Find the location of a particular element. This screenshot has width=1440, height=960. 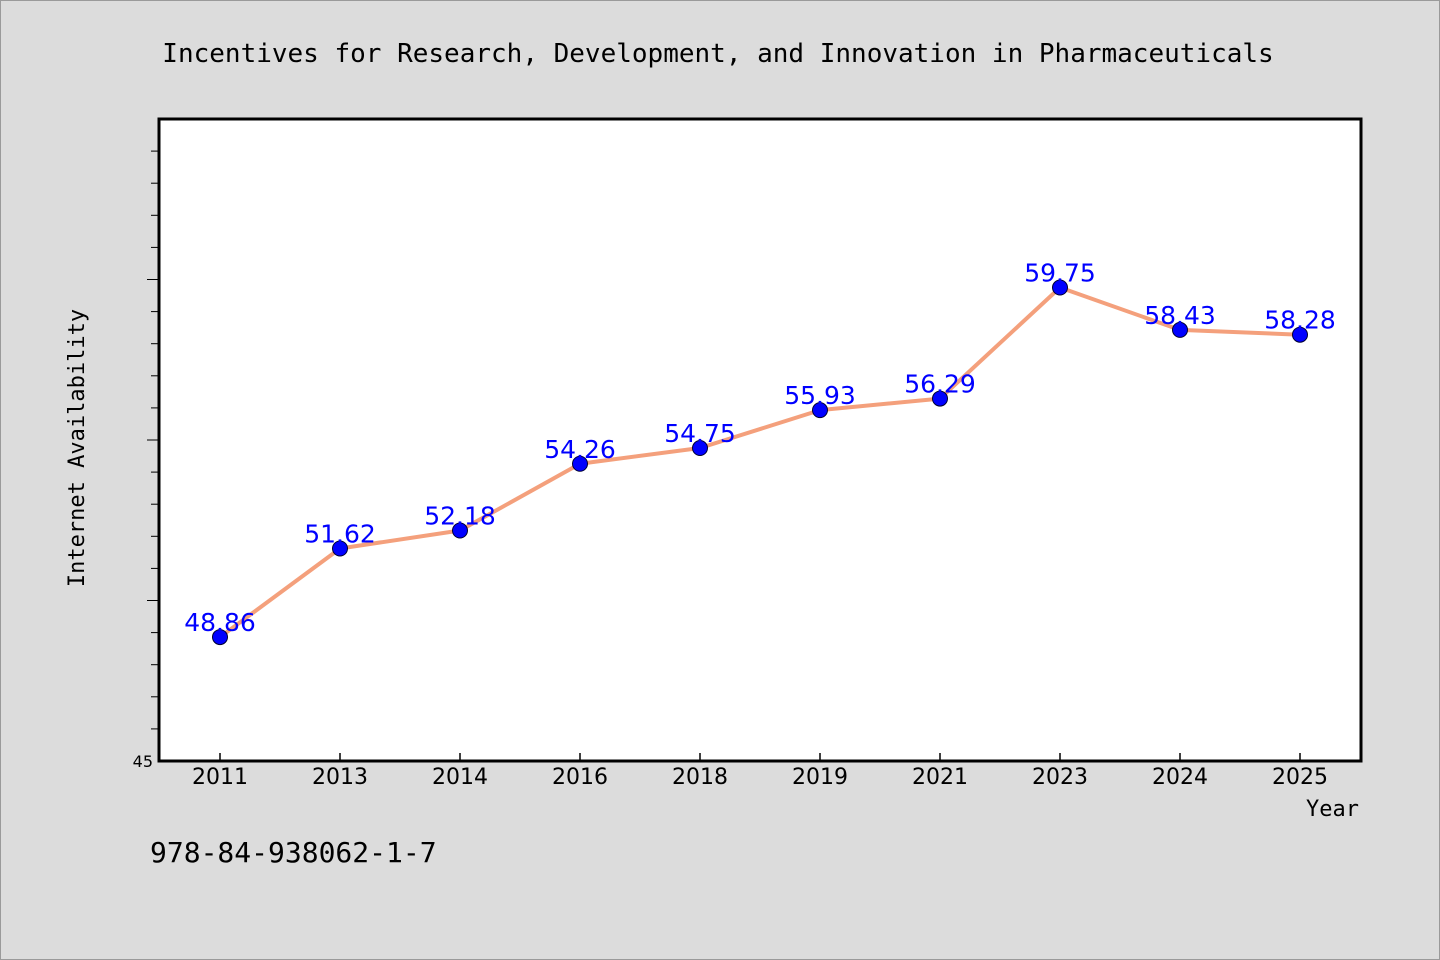

data-label: 51.62 is located at coordinates (340, 533).